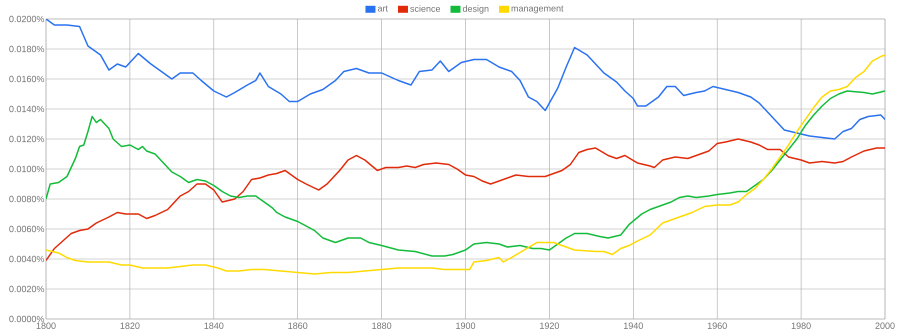 This screenshot has width=900, height=330. What do you see at coordinates (425, 8) in the screenshot?
I see `legend-label: science` at bounding box center [425, 8].